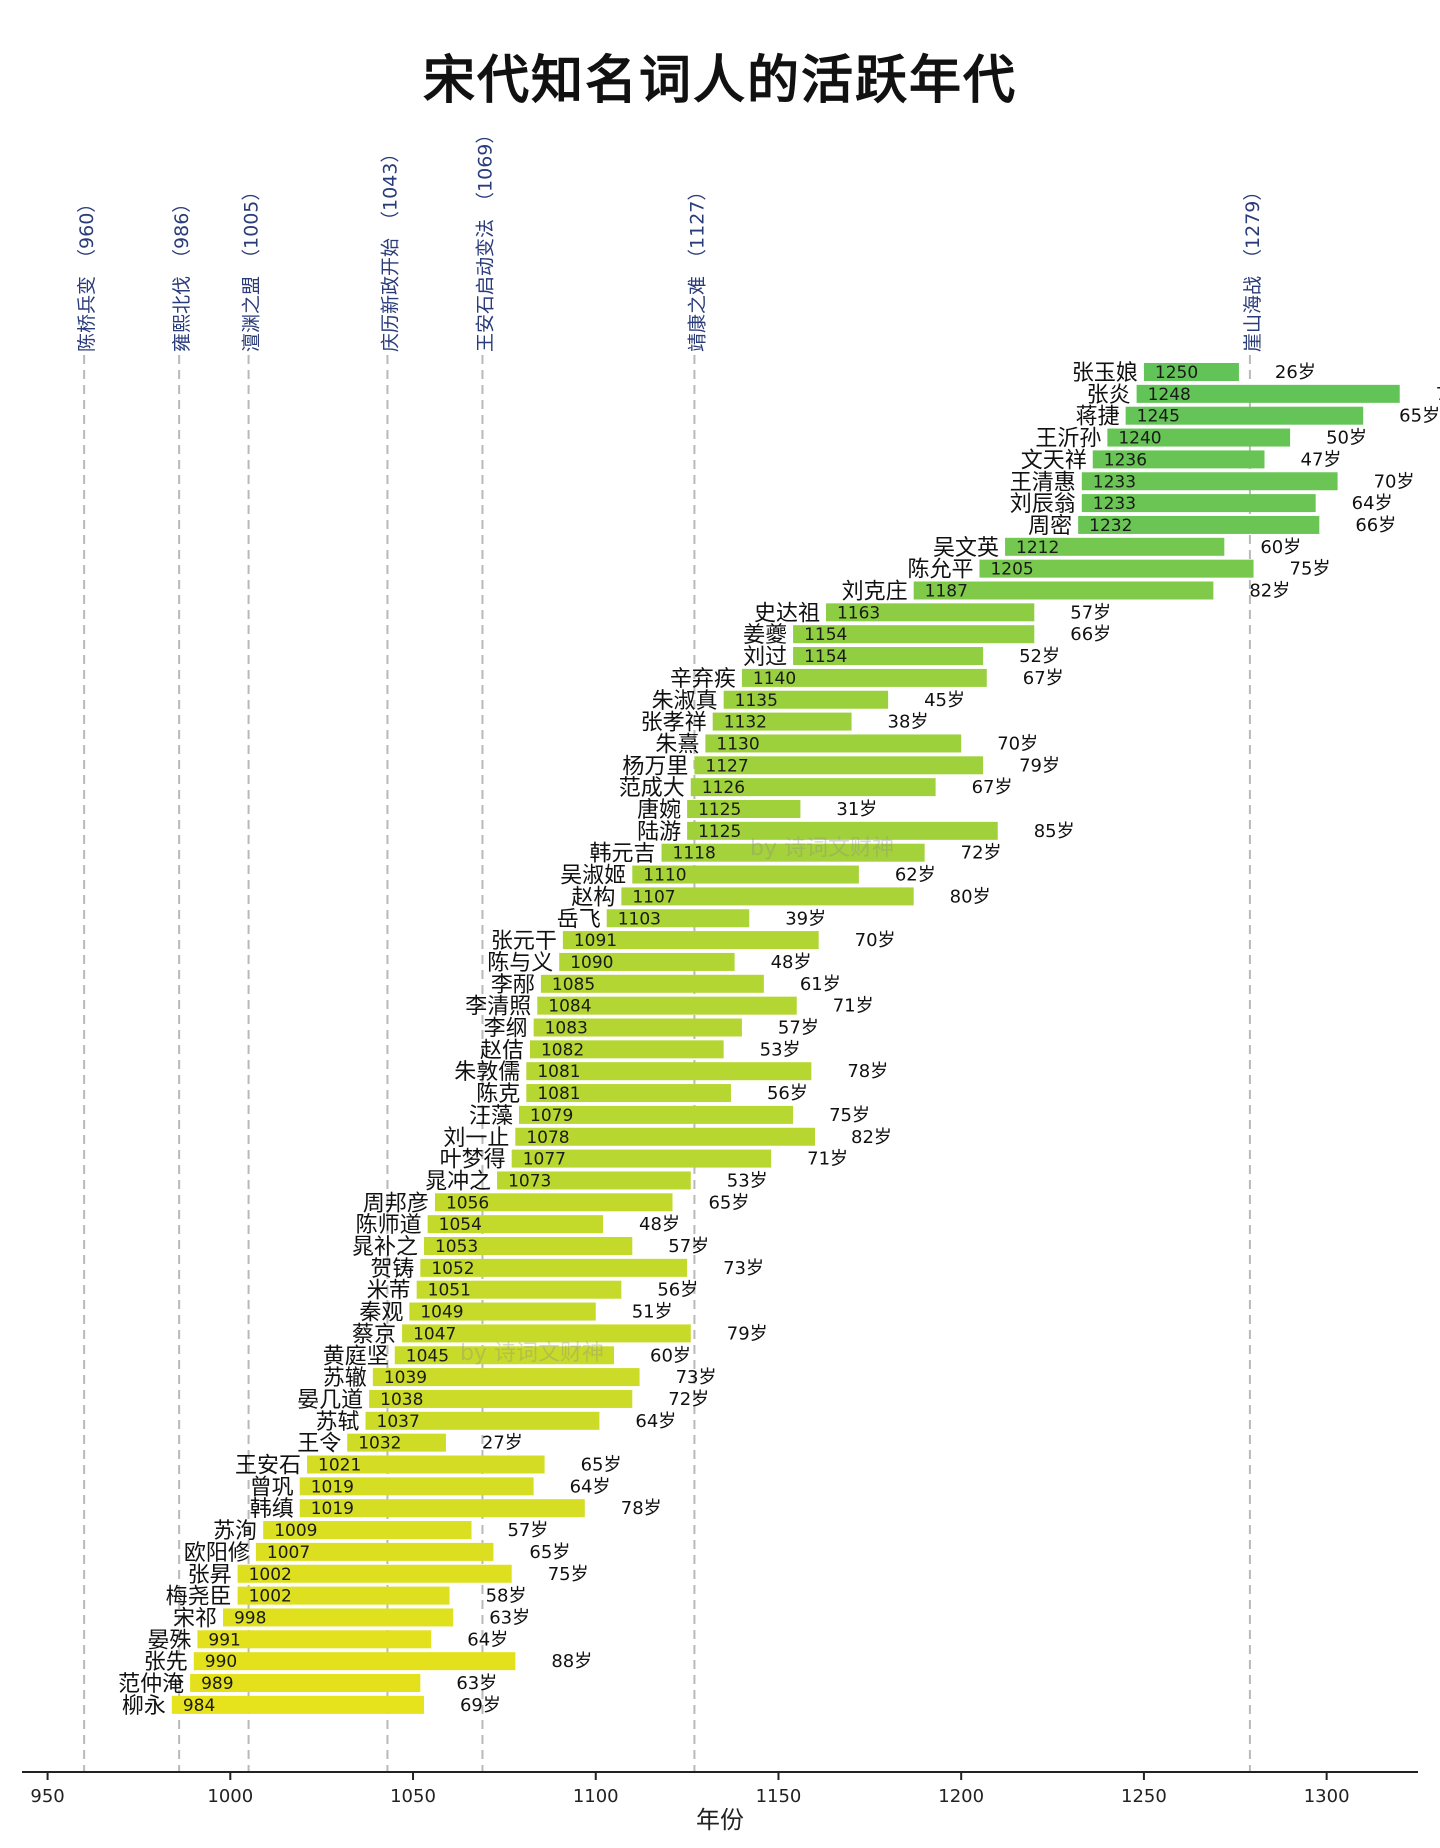  What do you see at coordinates (664, 876) in the screenshot?
I see `bar-start-label: 1110` at bounding box center [664, 876].